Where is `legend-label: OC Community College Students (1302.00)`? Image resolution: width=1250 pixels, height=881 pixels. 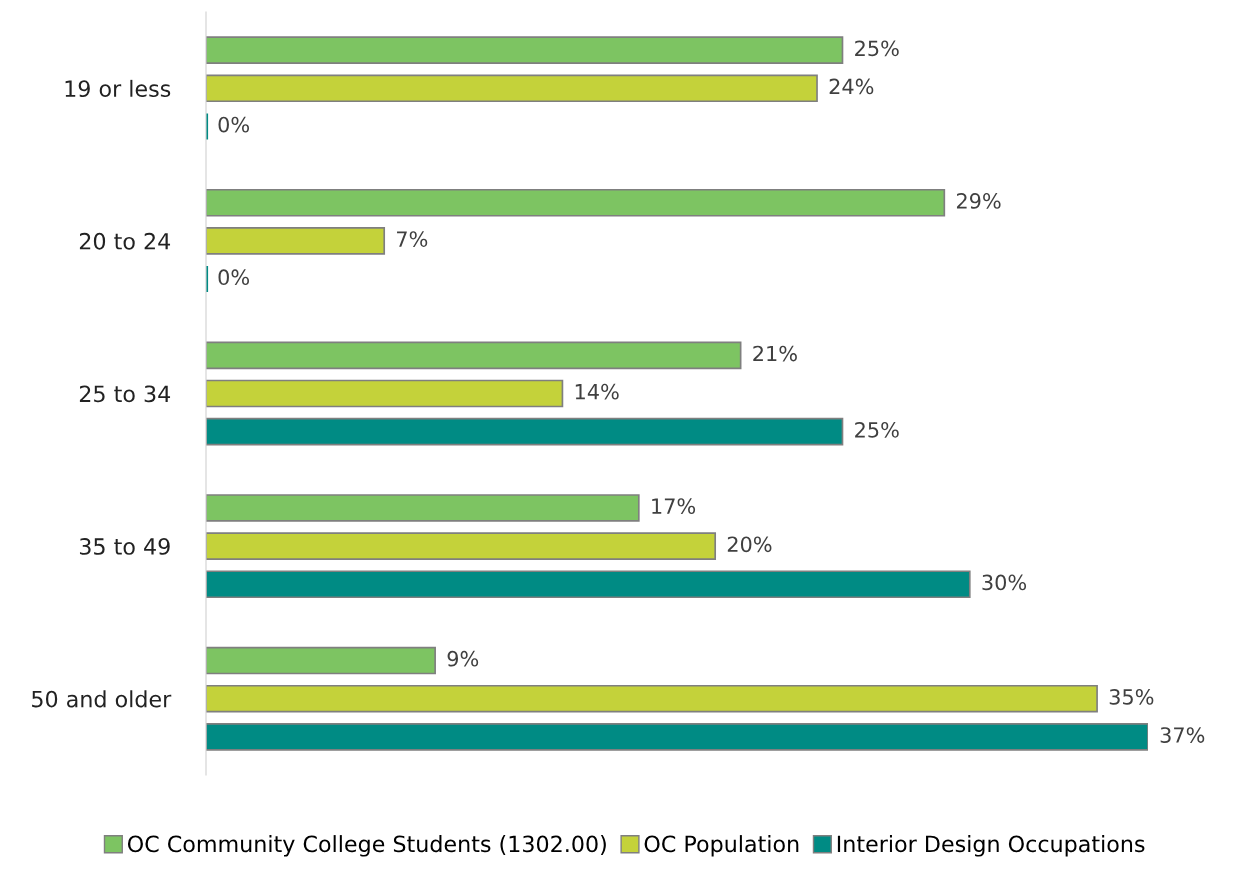
legend-label: OC Community College Students (1302.00) is located at coordinates (366, 846).